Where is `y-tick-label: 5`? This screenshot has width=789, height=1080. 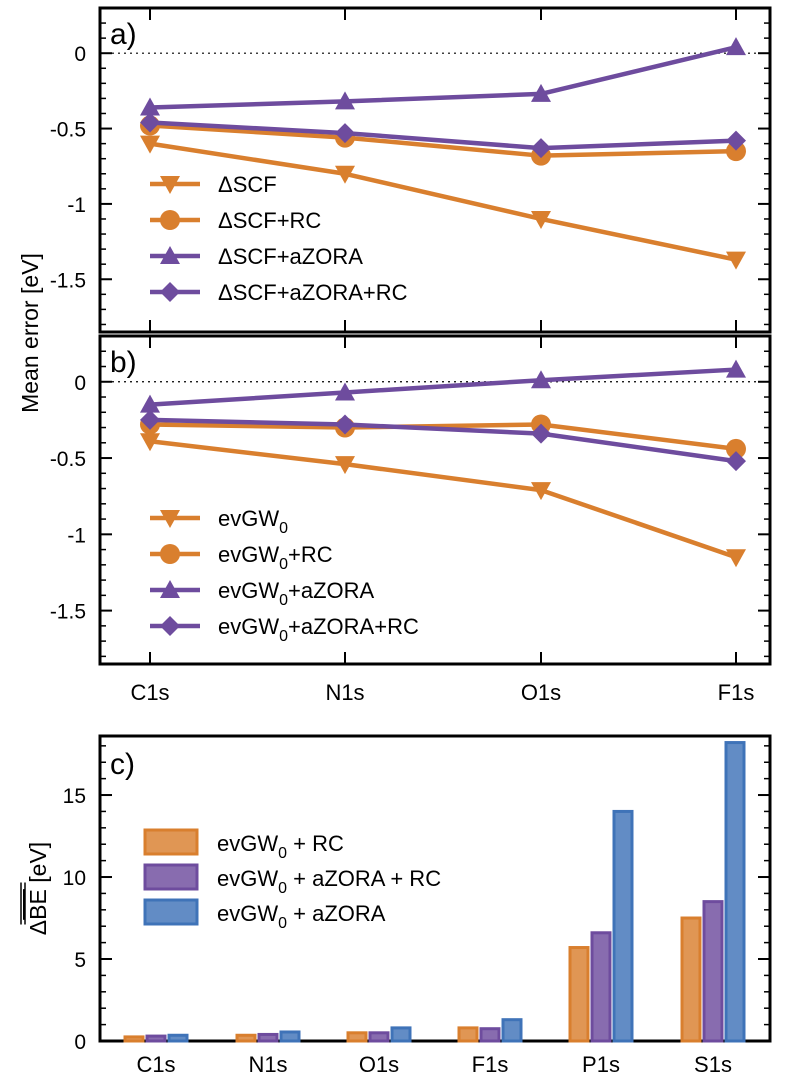
y-tick-label: 5 is located at coordinates (80, 960).